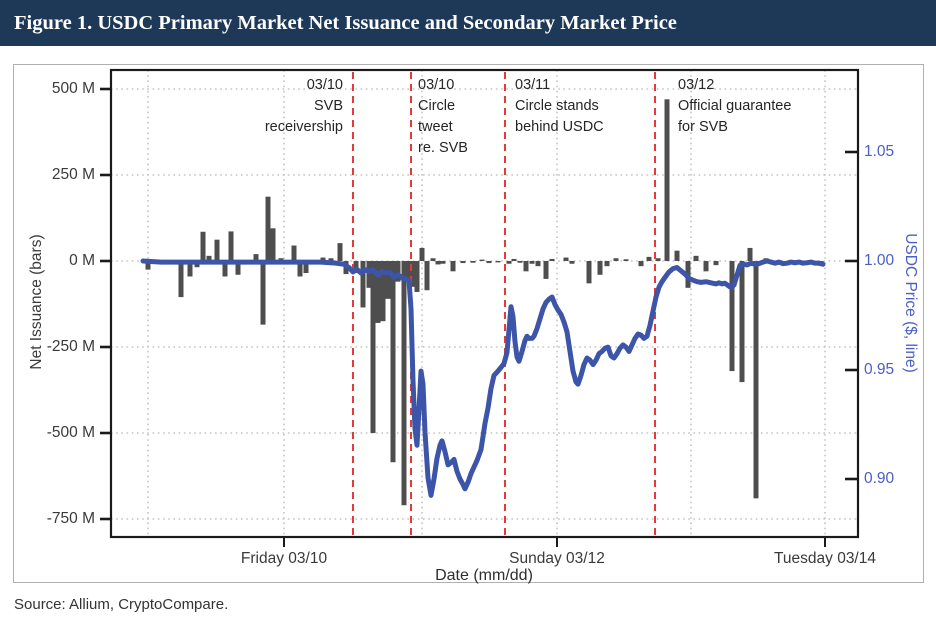 This screenshot has width=936, height=623. What do you see at coordinates (559, 127) in the screenshot?
I see `event-annotation-line: behind USDC` at bounding box center [559, 127].